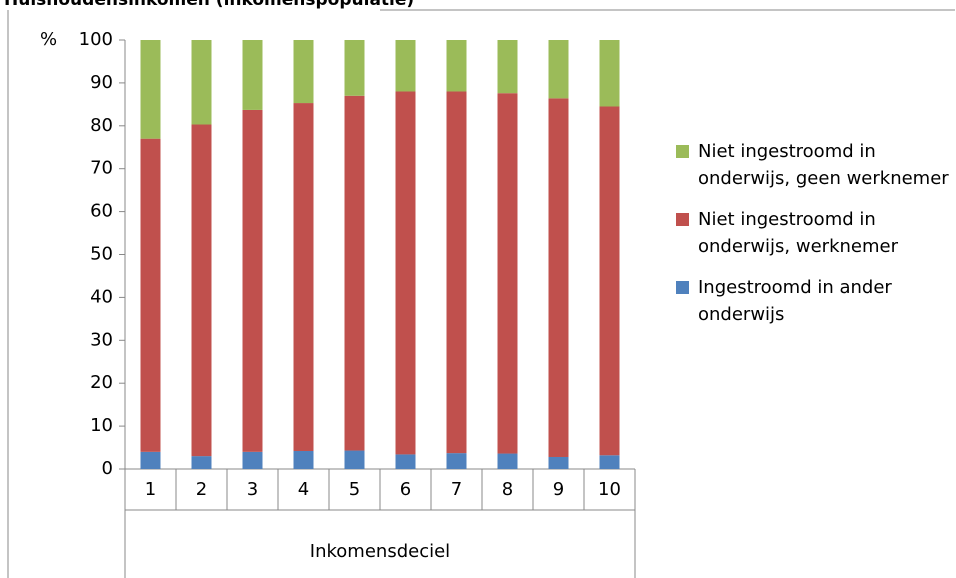  Describe the element at coordinates (456, 489) in the screenshot. I see `x-tick-label: 7` at that location.